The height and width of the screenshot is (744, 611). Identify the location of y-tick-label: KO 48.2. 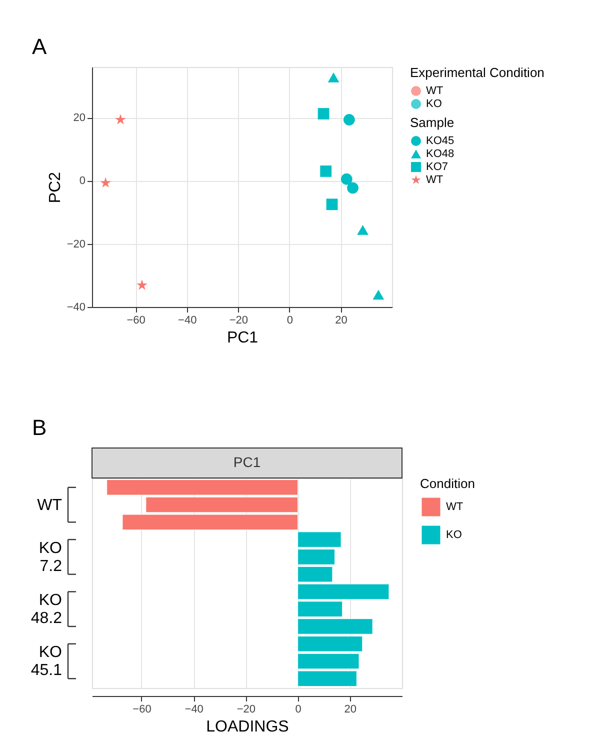
(46, 610).